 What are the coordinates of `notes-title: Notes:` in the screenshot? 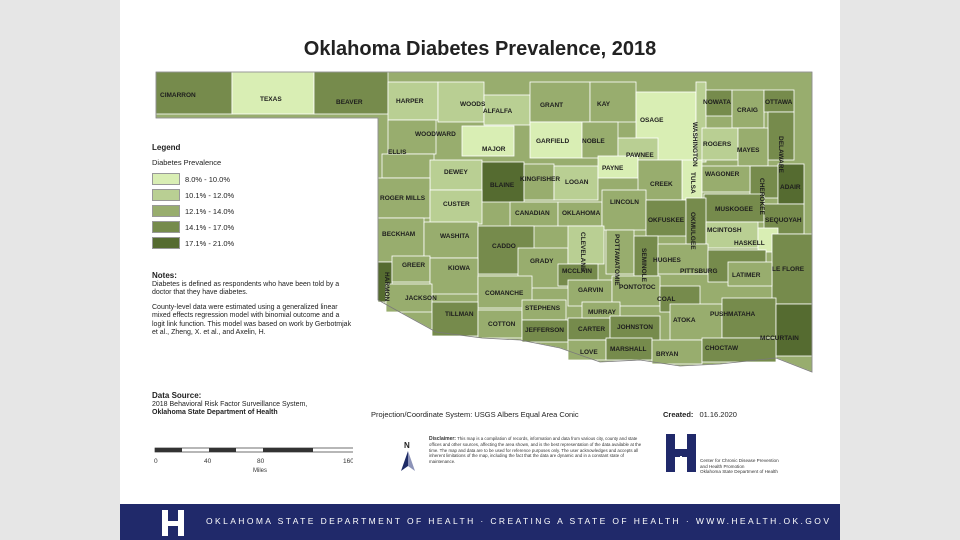 It's located at (164, 275).